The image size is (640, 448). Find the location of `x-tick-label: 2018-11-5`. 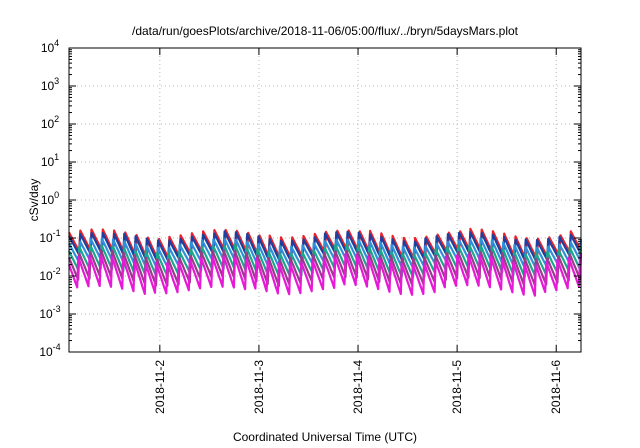

x-tick-label: 2018-11-5 is located at coordinates (457, 387).